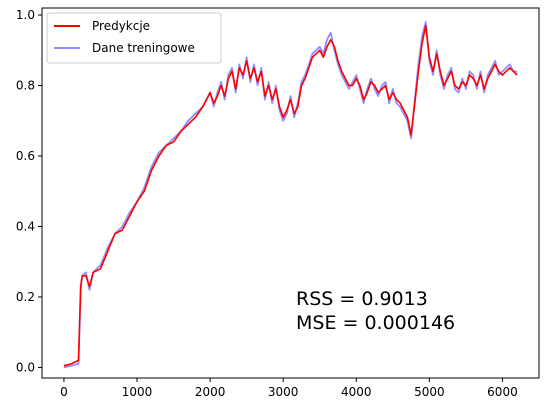  Describe the element at coordinates (25, 156) in the screenshot. I see `y-tick-label: 0.6` at that location.